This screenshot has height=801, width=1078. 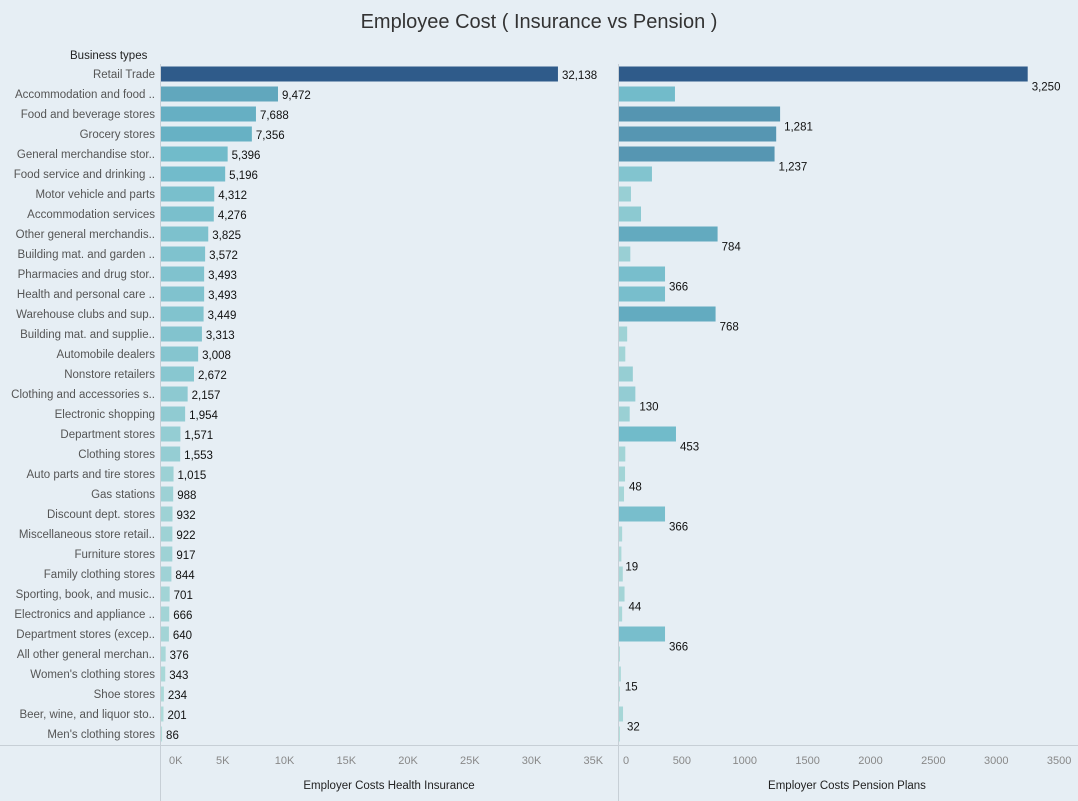 I want to click on insurance-tick-label: 30K, so click(x=532, y=761).